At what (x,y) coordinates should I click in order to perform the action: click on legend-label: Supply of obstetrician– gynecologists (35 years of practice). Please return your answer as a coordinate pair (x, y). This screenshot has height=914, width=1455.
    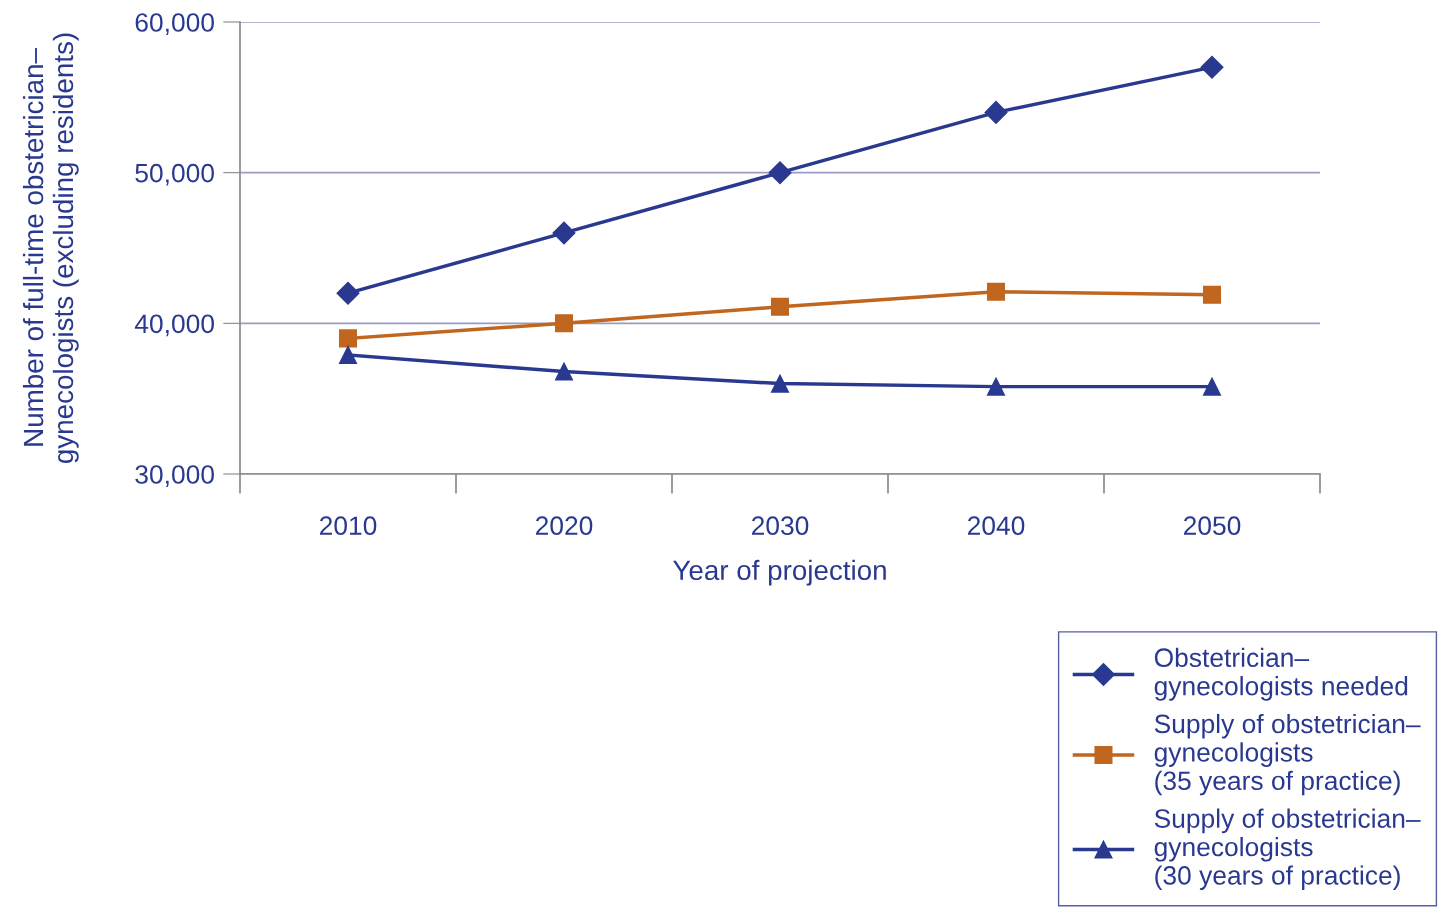
    Looking at the image, I should click on (1287, 754).